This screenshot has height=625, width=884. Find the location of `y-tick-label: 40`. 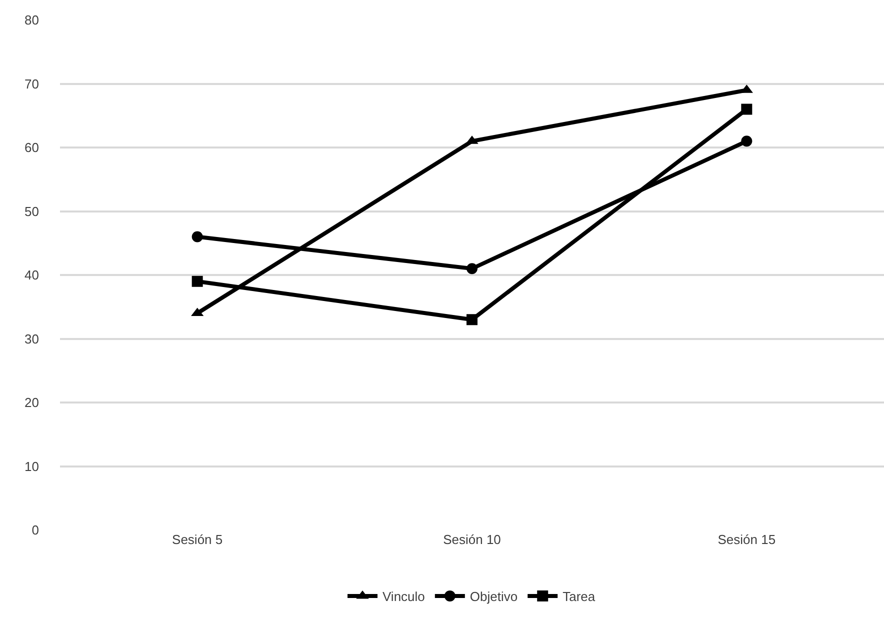

y-tick-label: 40 is located at coordinates (31, 275).